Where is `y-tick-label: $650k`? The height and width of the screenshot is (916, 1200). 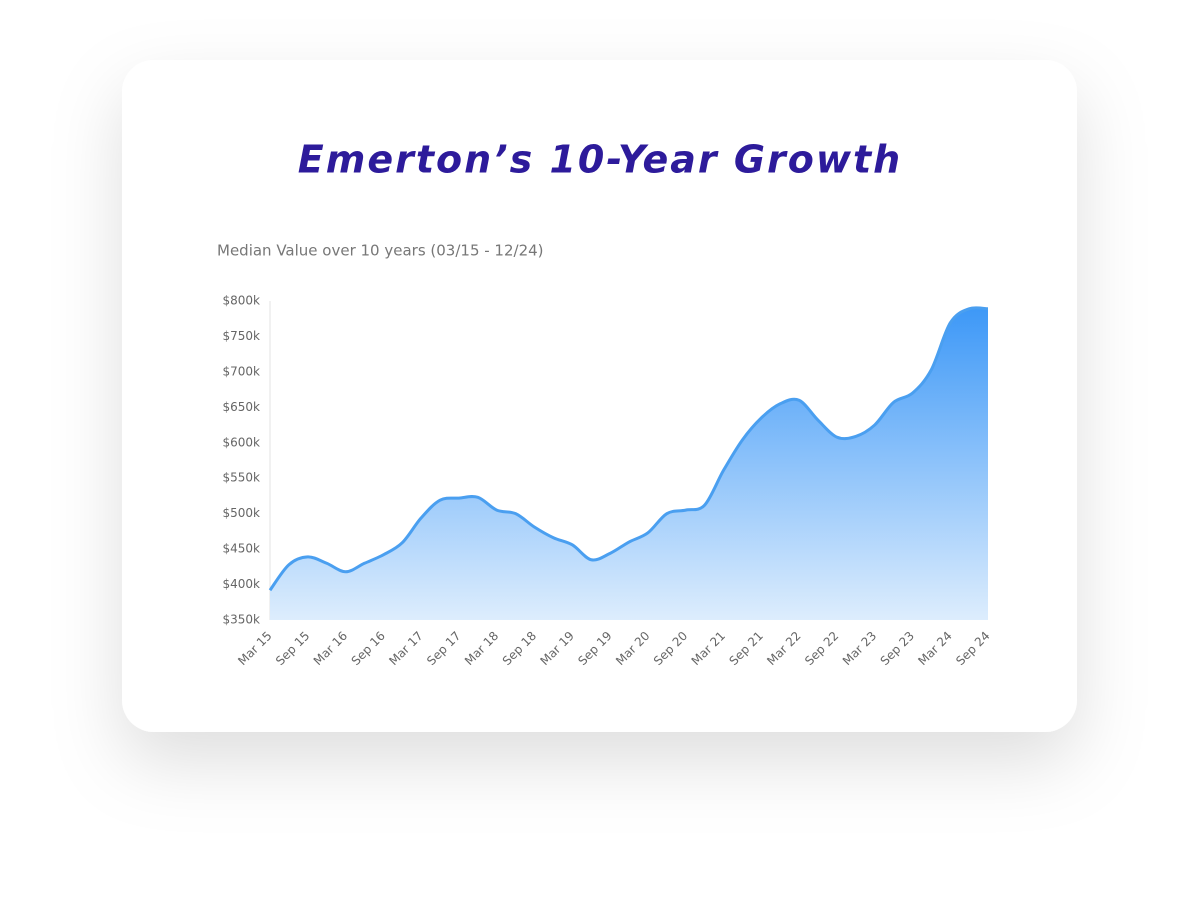
y-tick-label: $650k is located at coordinates (242, 407).